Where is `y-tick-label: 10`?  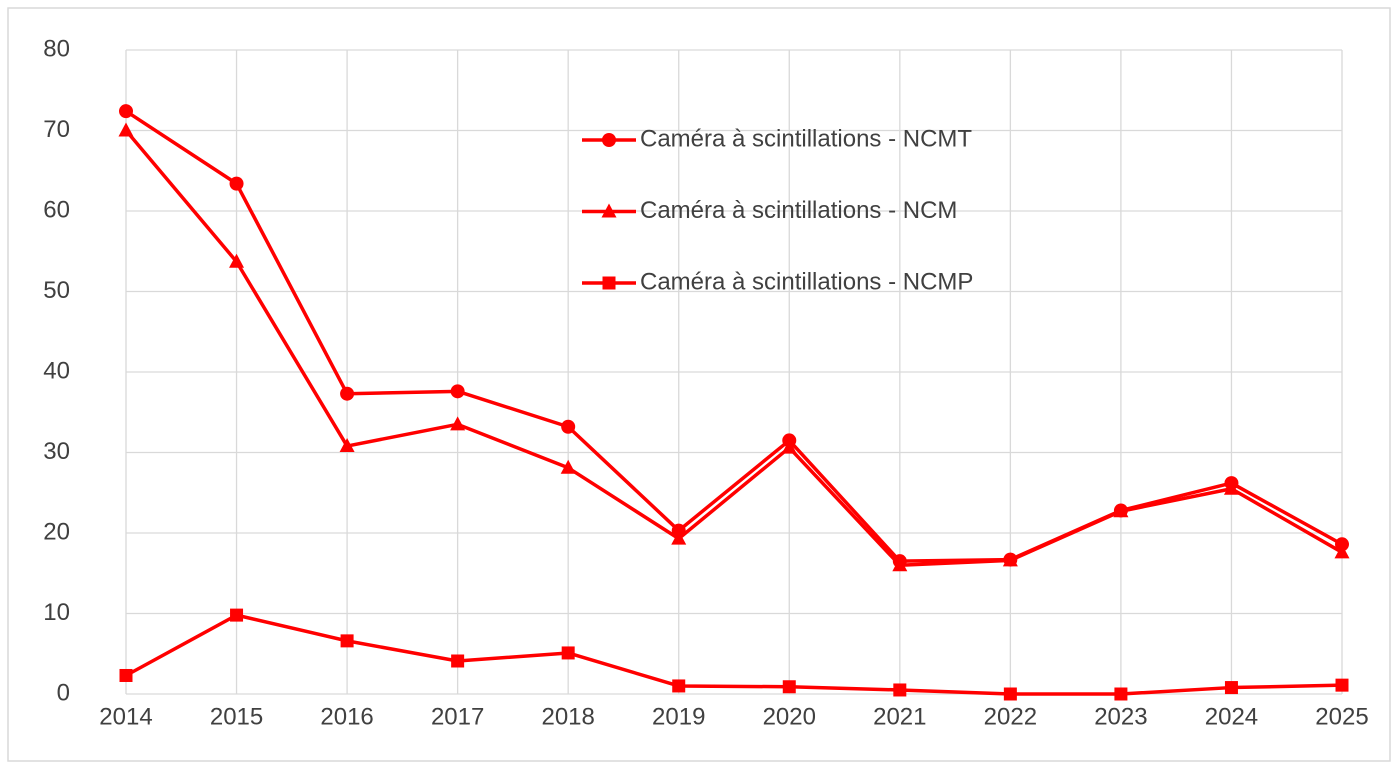 y-tick-label: 10 is located at coordinates (56, 612).